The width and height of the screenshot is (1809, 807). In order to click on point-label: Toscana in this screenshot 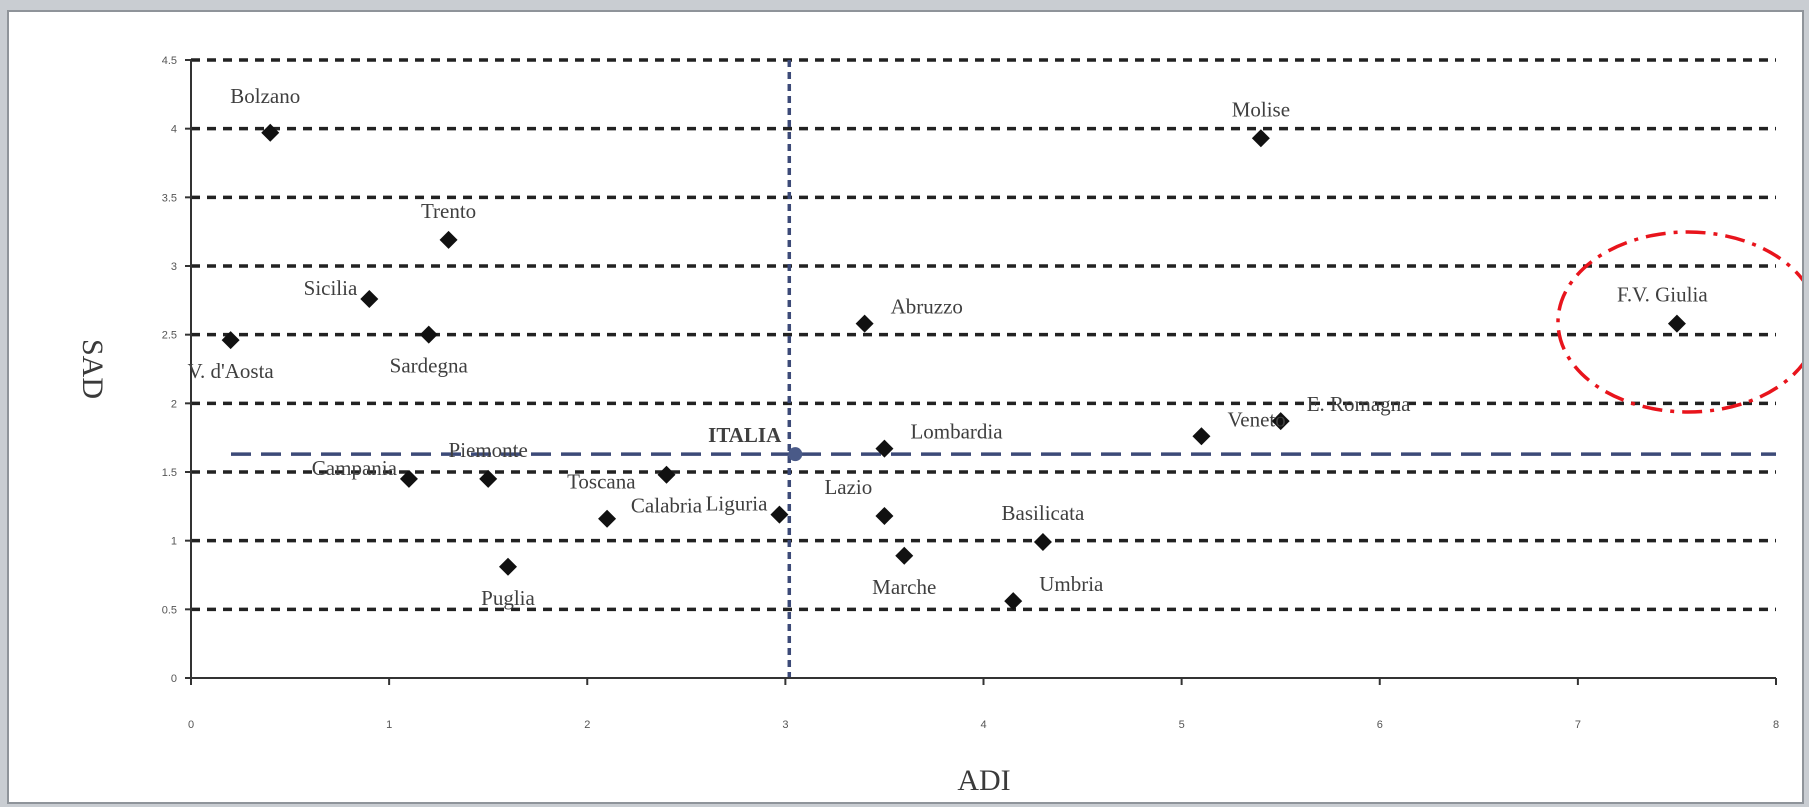, I will do `click(601, 482)`.